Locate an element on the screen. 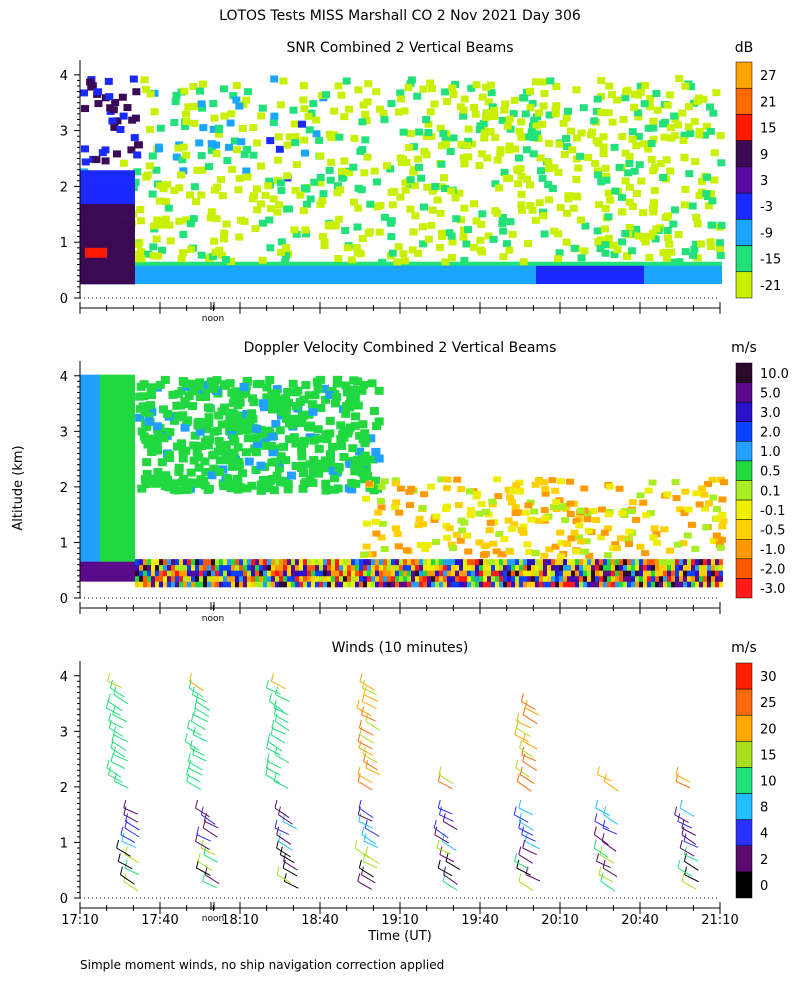  colorbar-label: -3 is located at coordinates (766, 207).